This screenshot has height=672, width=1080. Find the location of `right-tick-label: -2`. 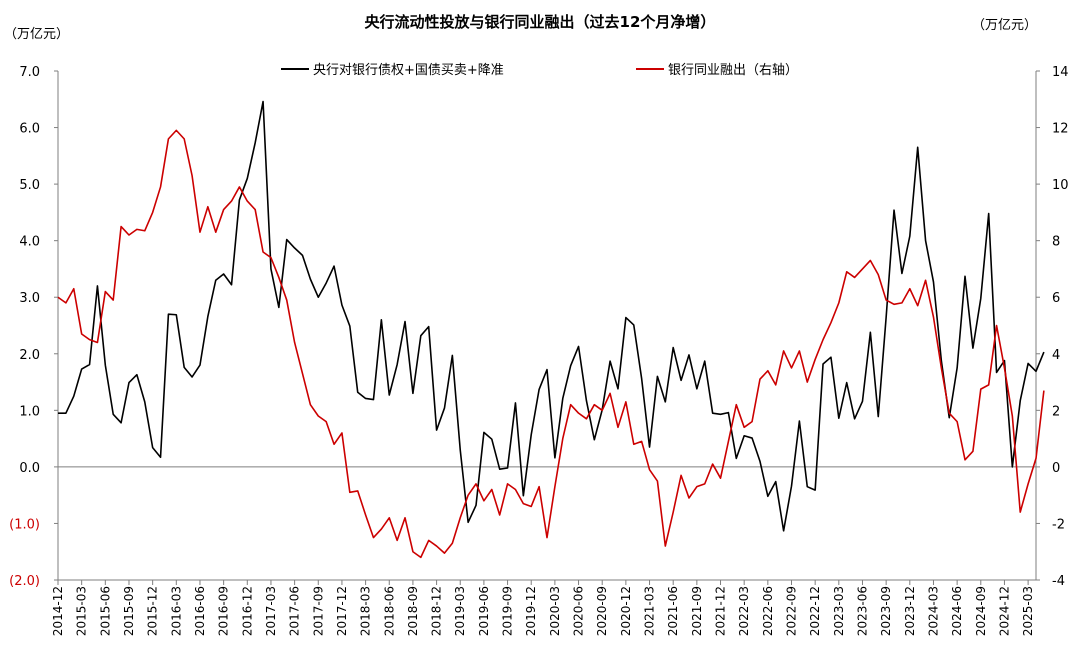

right-tick-label: -2 is located at coordinates (1058, 524).